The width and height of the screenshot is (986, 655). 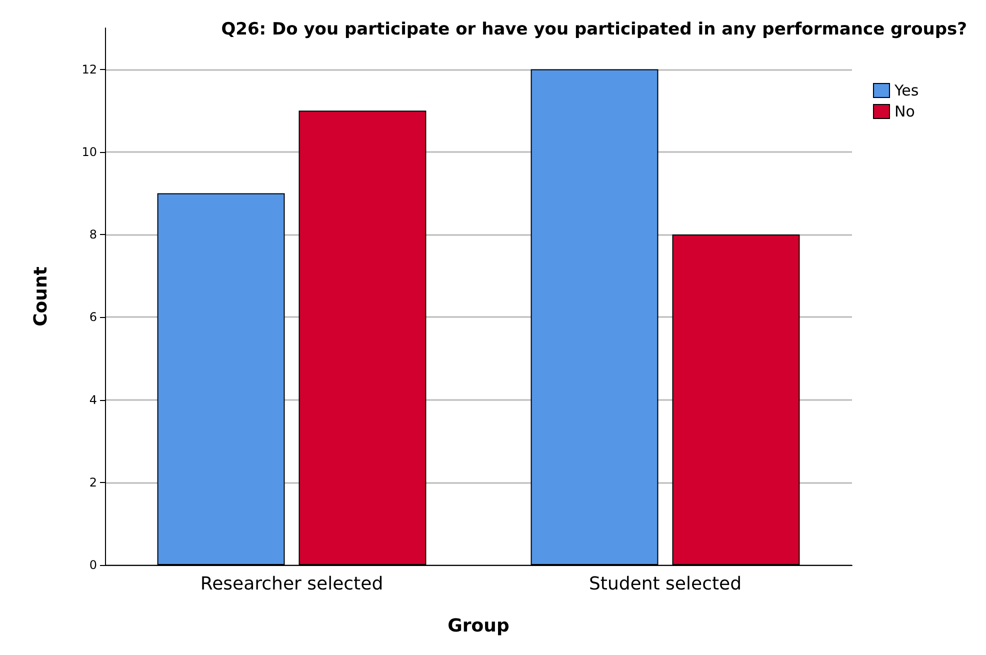 What do you see at coordinates (41, 296) in the screenshot?
I see `y-axis-title: Count` at bounding box center [41, 296].